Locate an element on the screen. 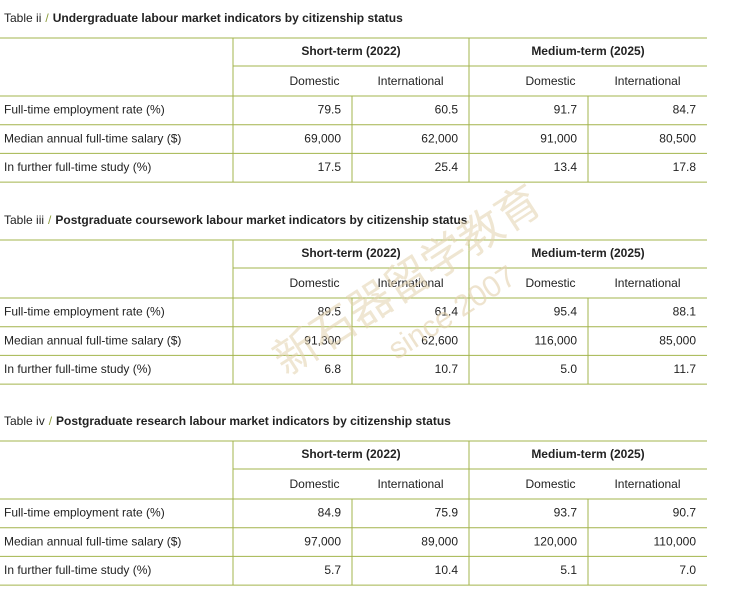 The image size is (754, 591). cell: 90.7 is located at coordinates (685, 513).